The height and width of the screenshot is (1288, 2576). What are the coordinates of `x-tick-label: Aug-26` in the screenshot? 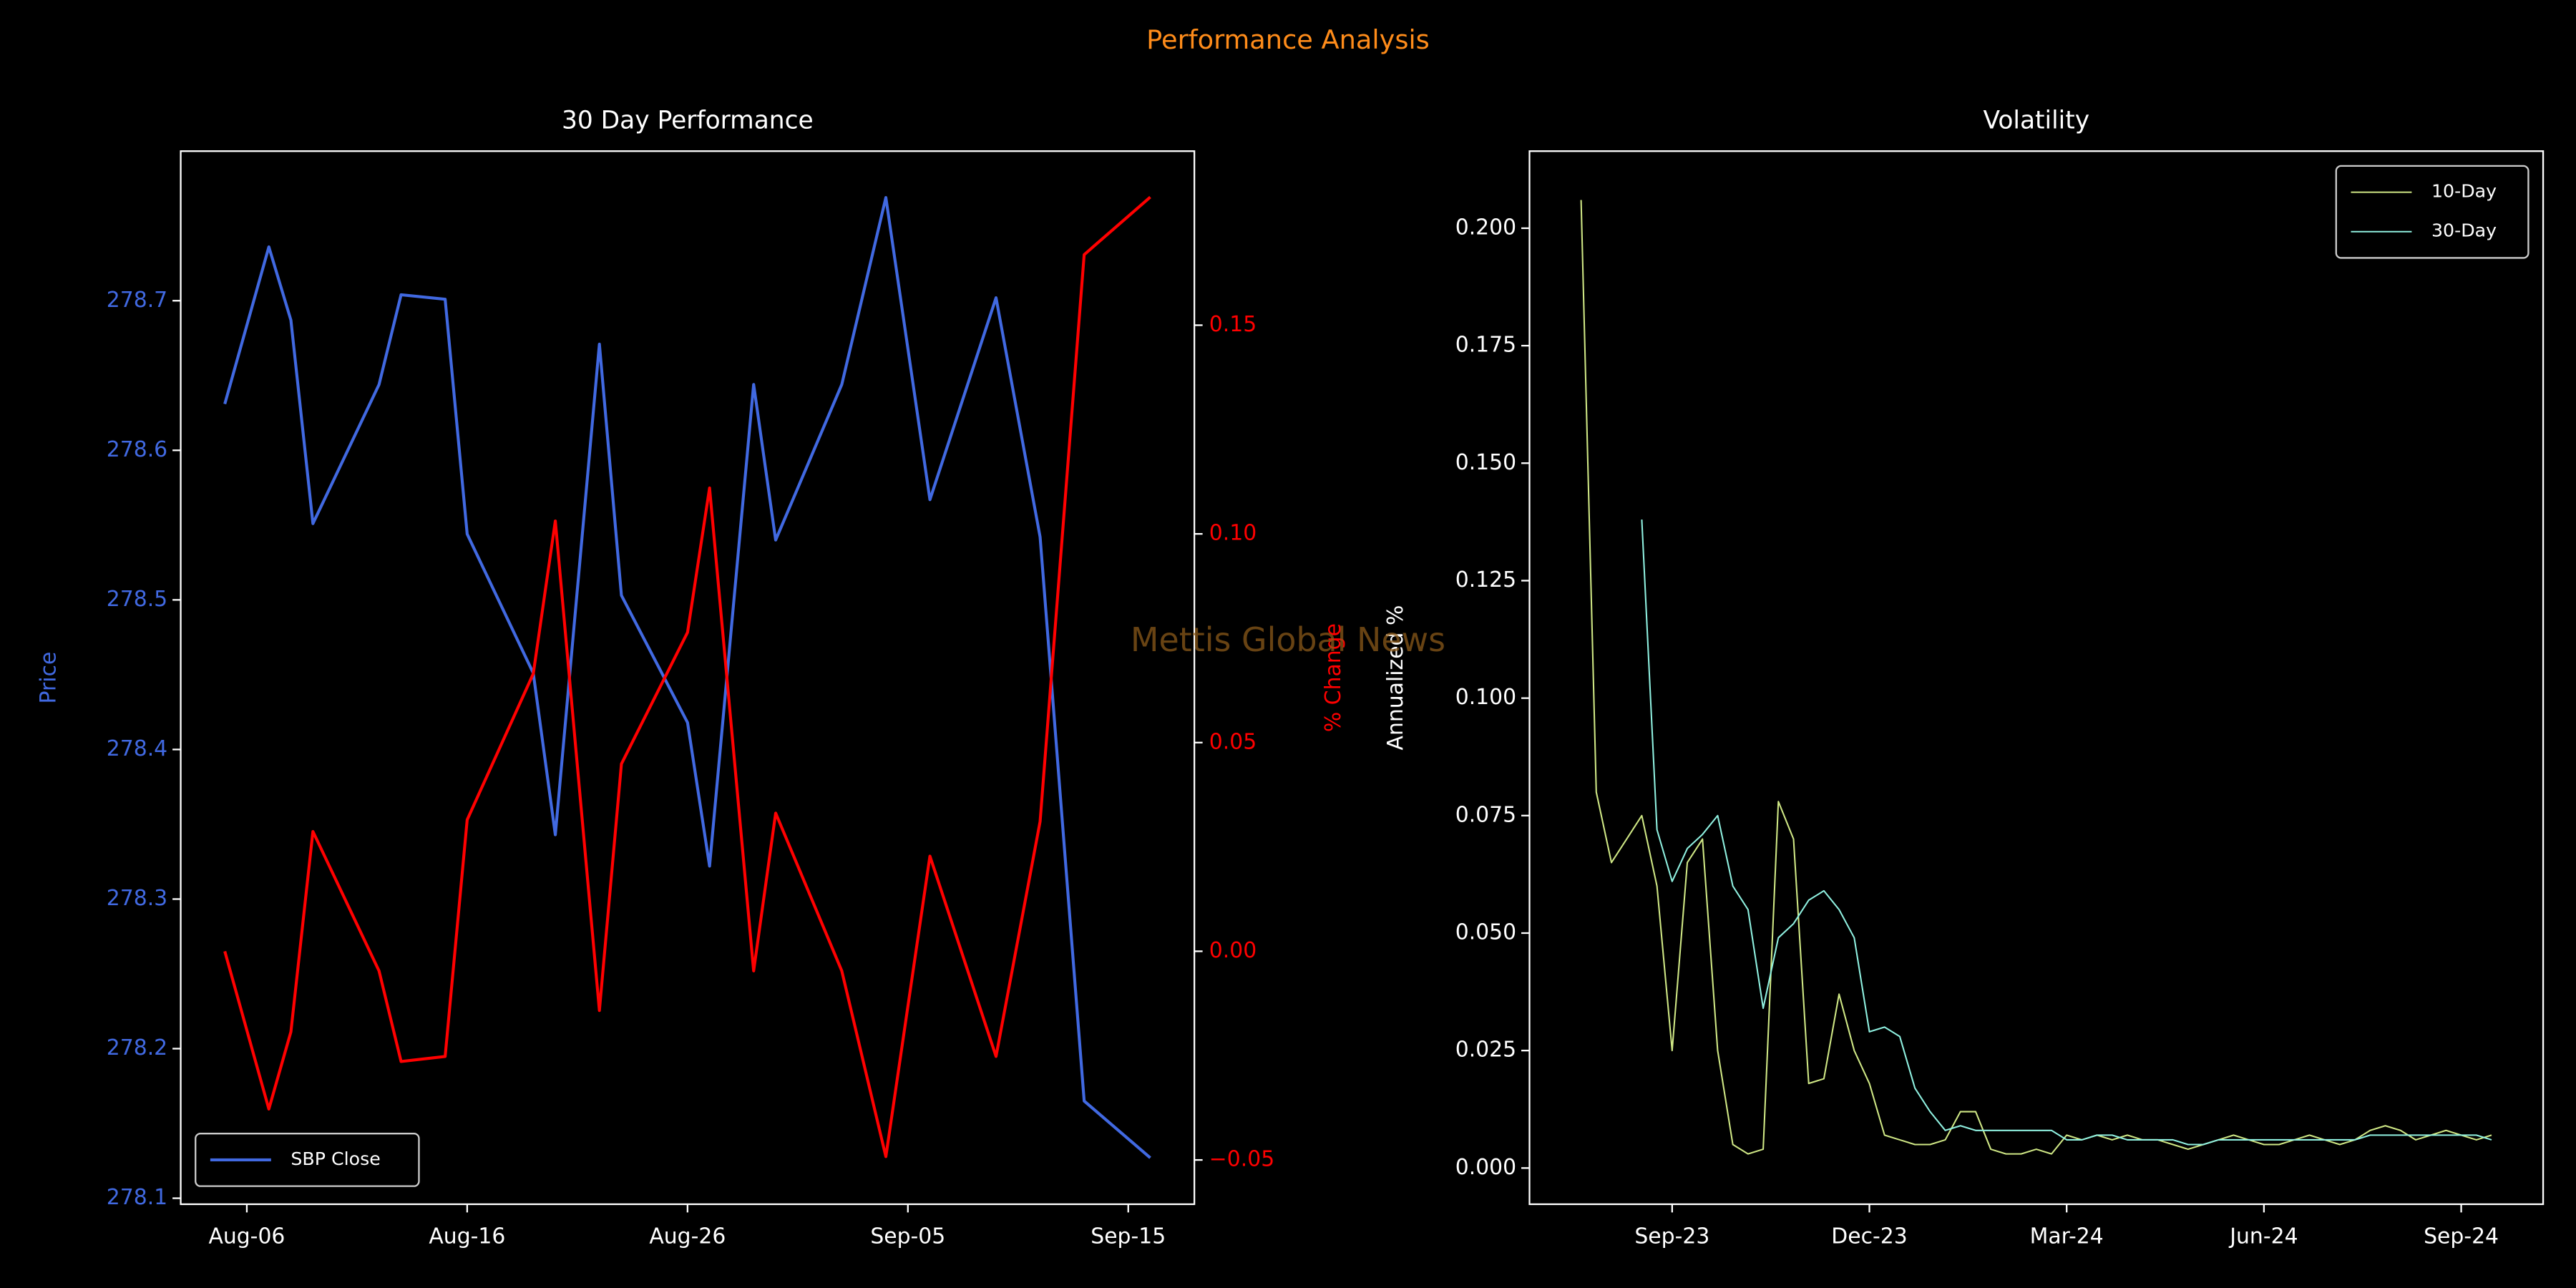 It's located at (687, 1236).